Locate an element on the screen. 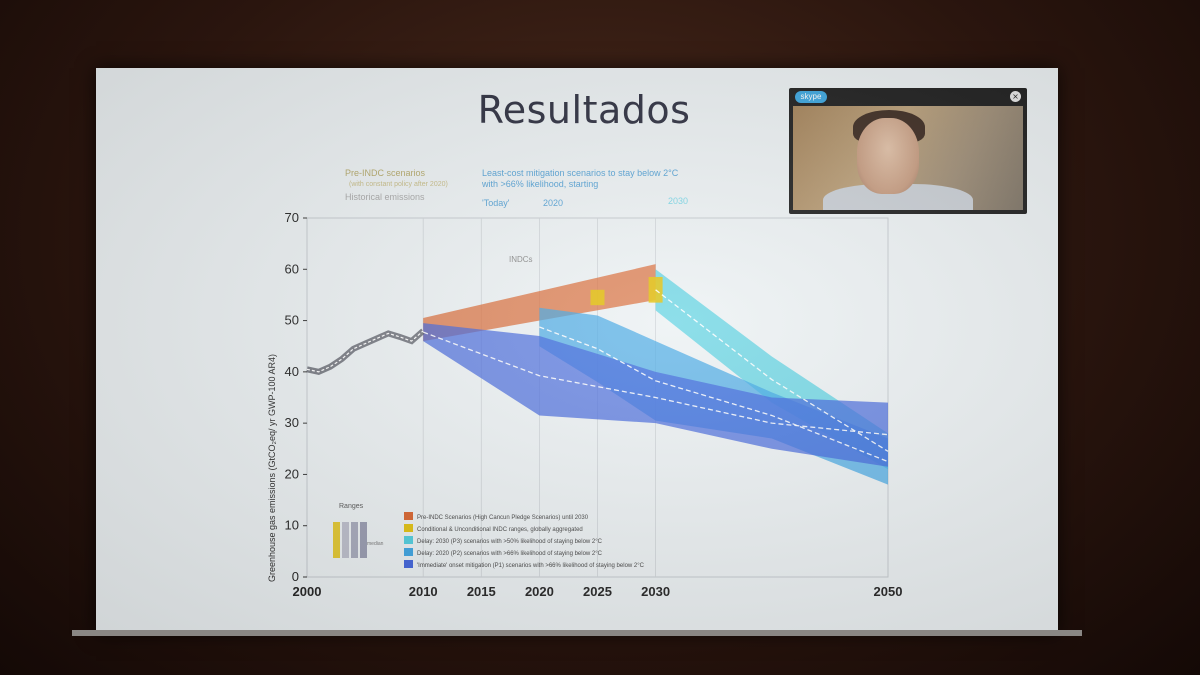 This screenshot has height=675, width=1200. start-today-label: 'Today' is located at coordinates (496, 203).